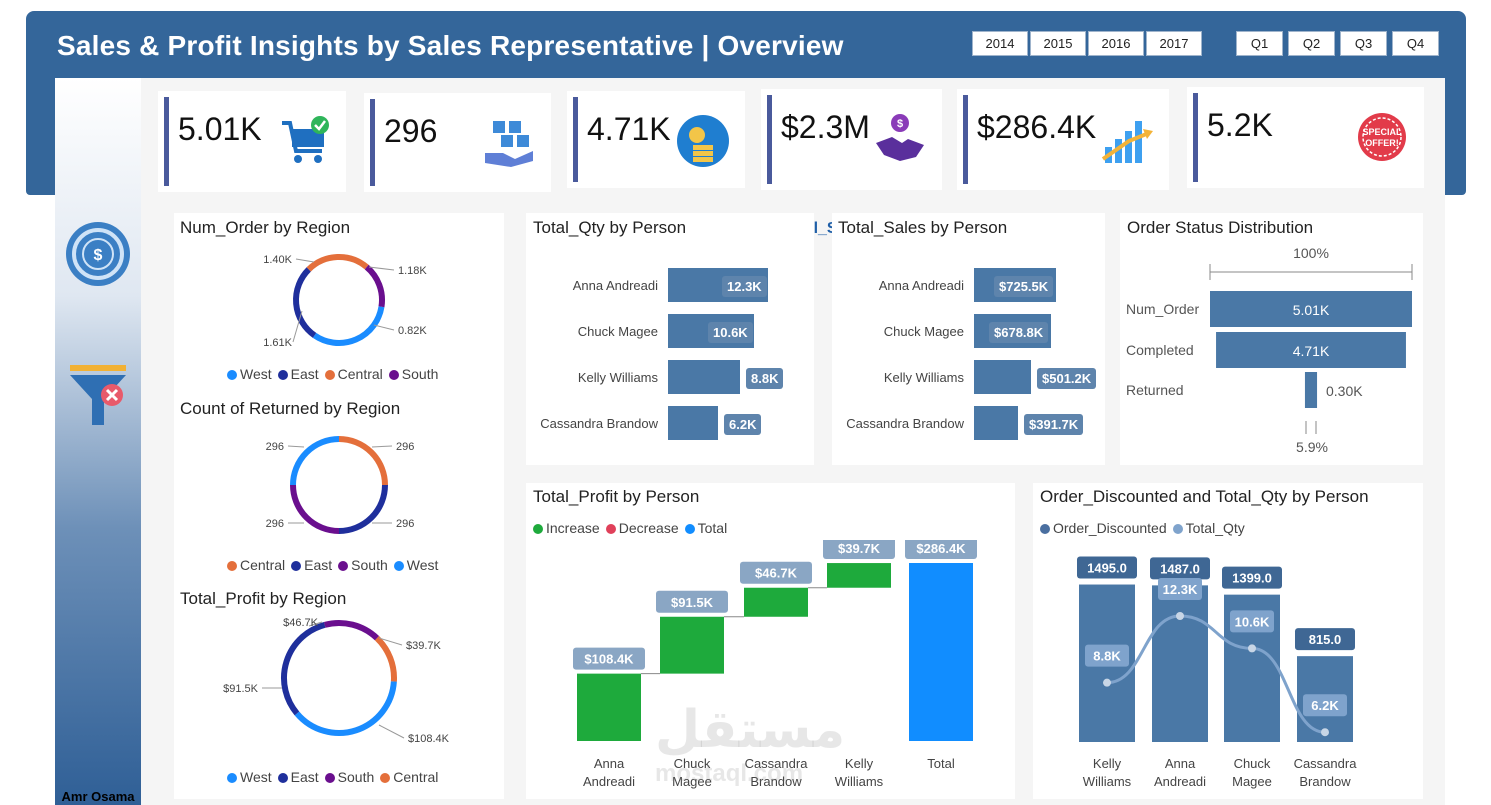 This screenshot has height=805, width=1491. Describe the element at coordinates (1252, 577) in the screenshot. I see `bar-label-group: 1399.0` at that location.